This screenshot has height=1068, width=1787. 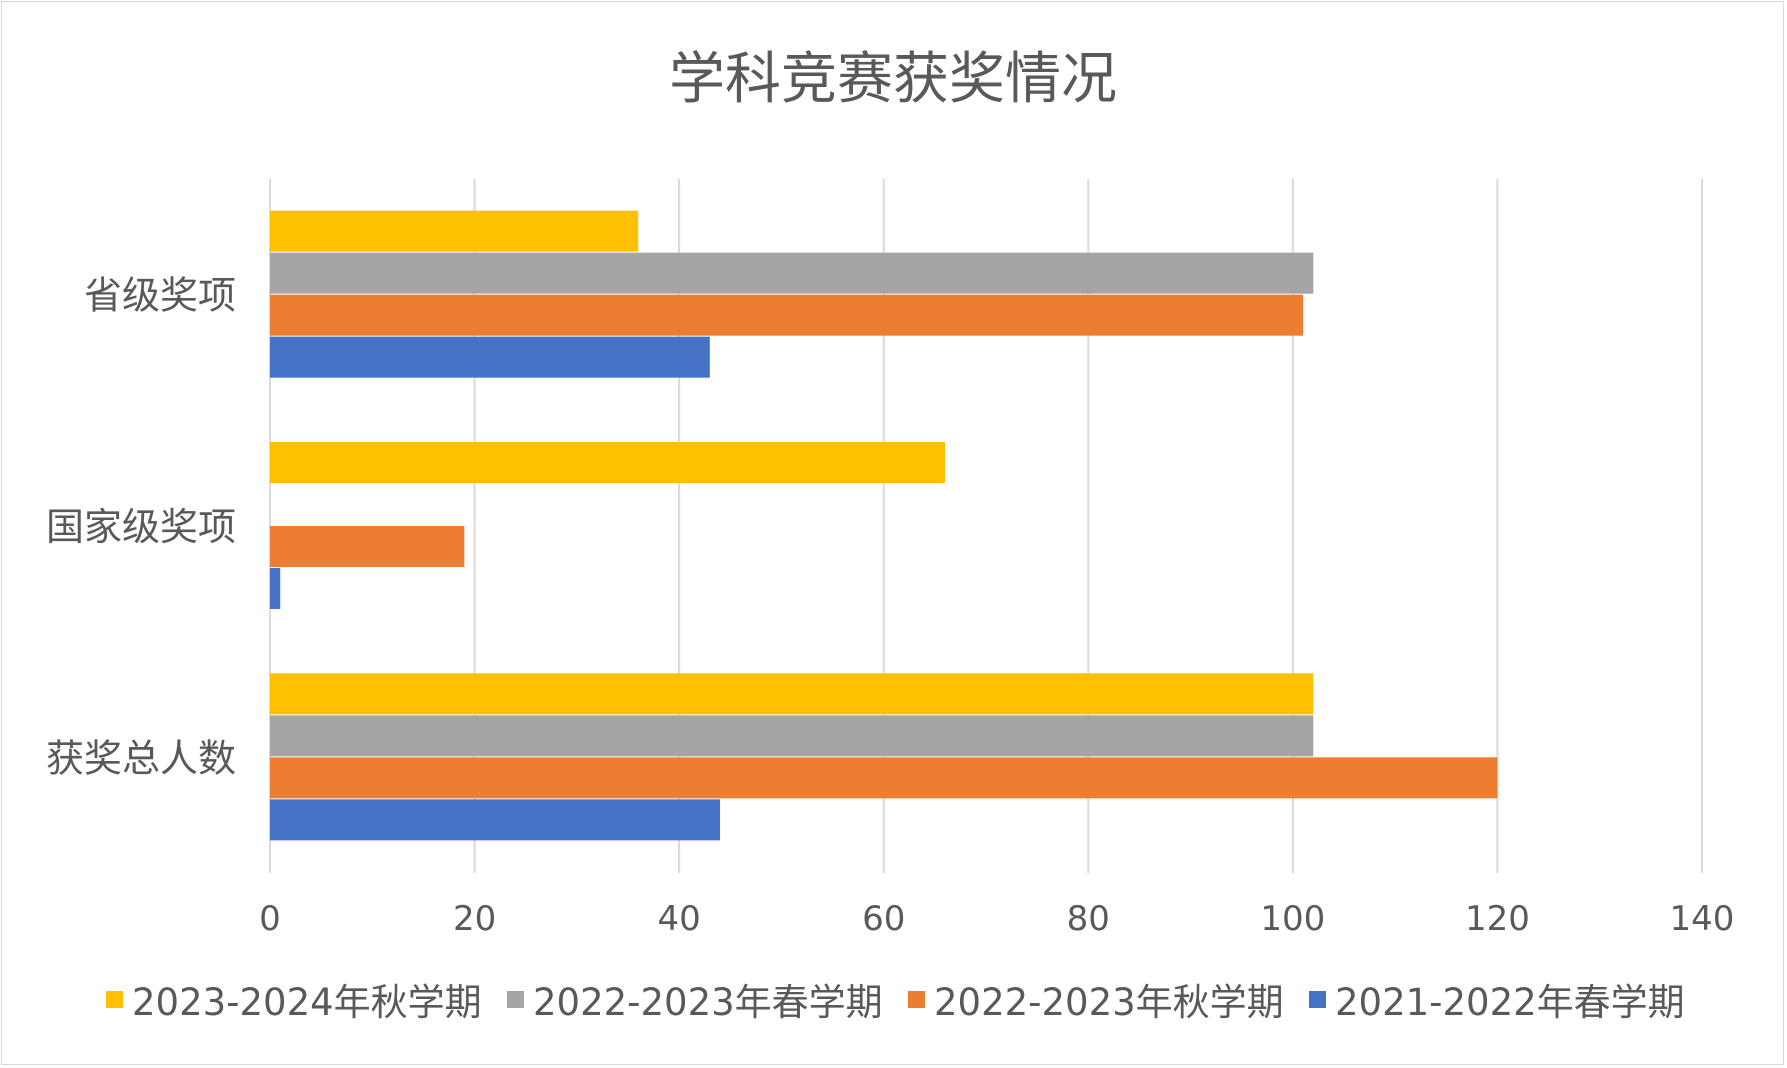 What do you see at coordinates (160, 296) in the screenshot?
I see `category-label: 省级奖项` at bounding box center [160, 296].